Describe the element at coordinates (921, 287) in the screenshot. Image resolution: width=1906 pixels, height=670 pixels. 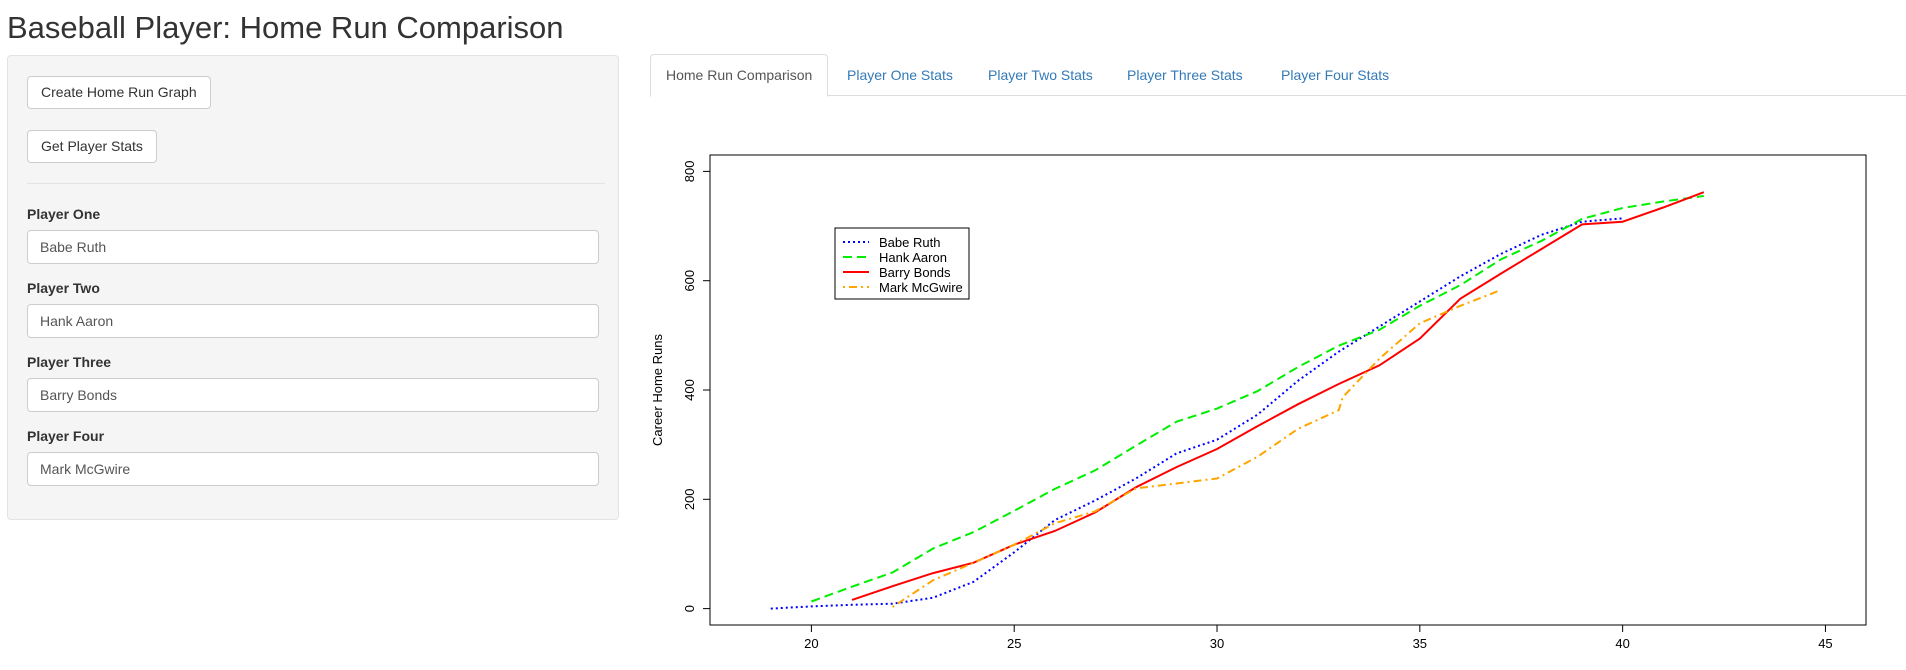
I see `legend-label: Mark McGwire` at that location.